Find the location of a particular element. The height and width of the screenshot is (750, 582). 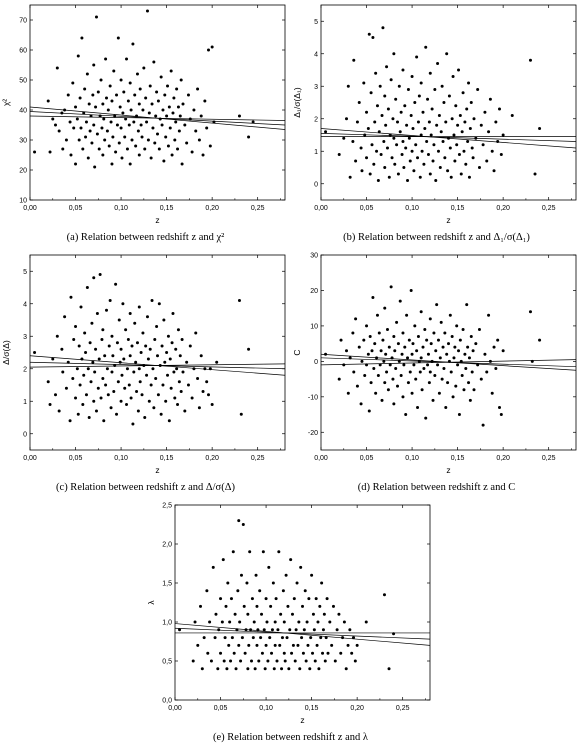

x-tick-label: 0,20 is located at coordinates (212, 458).